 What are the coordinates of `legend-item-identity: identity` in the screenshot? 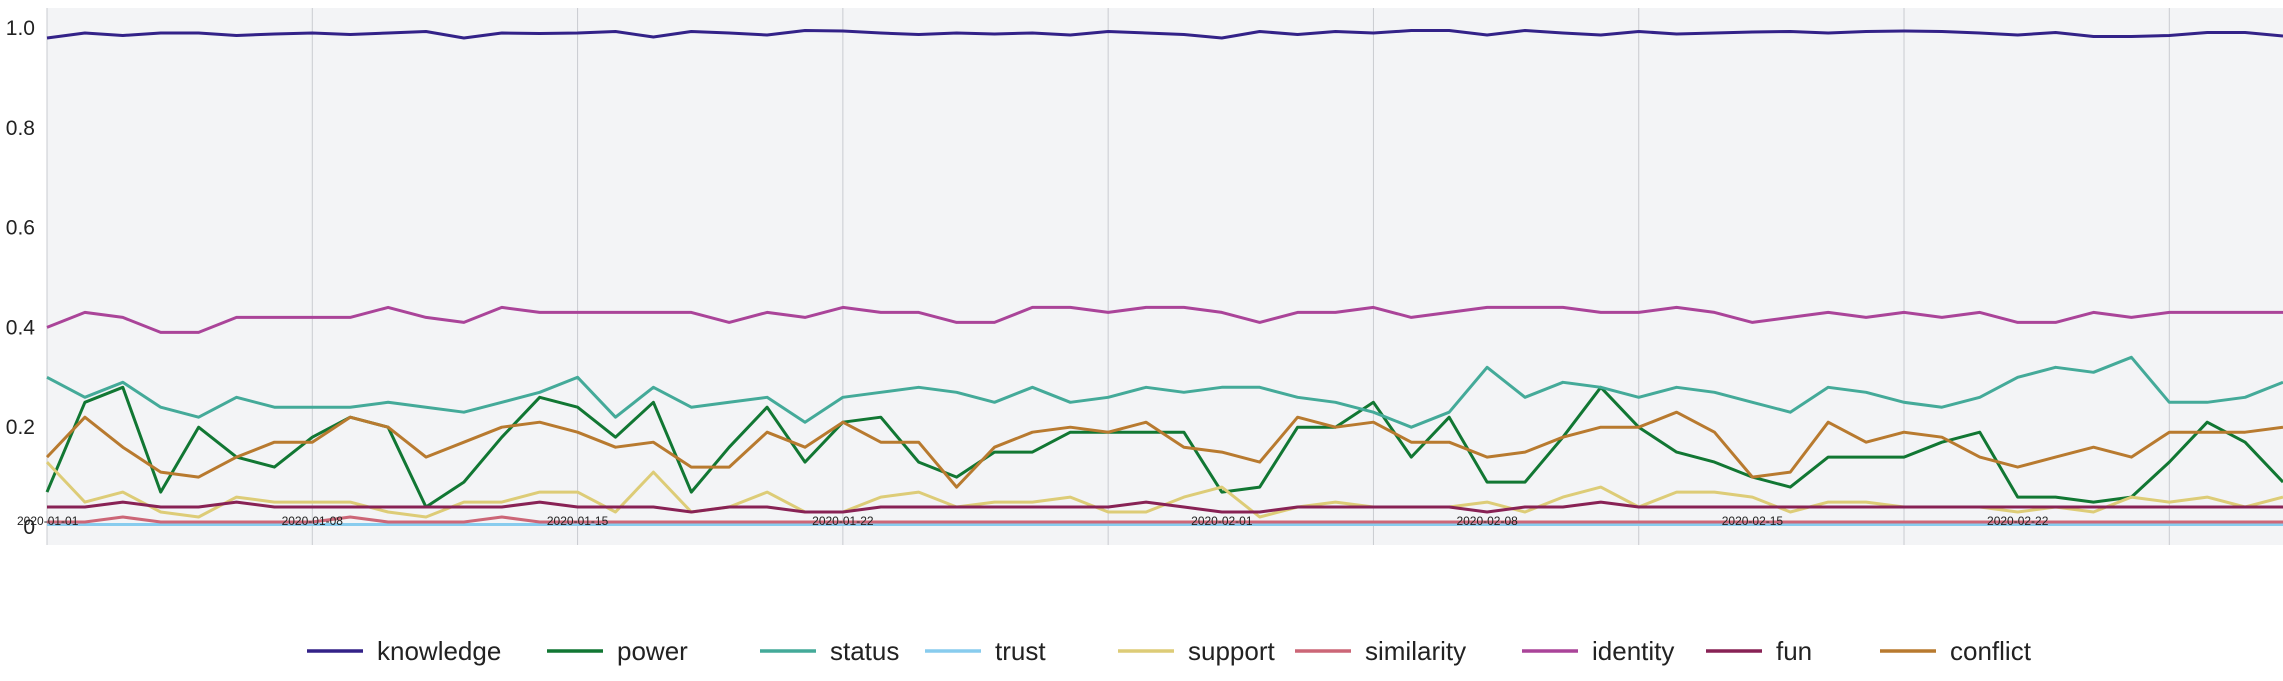 It's located at (1598, 651).